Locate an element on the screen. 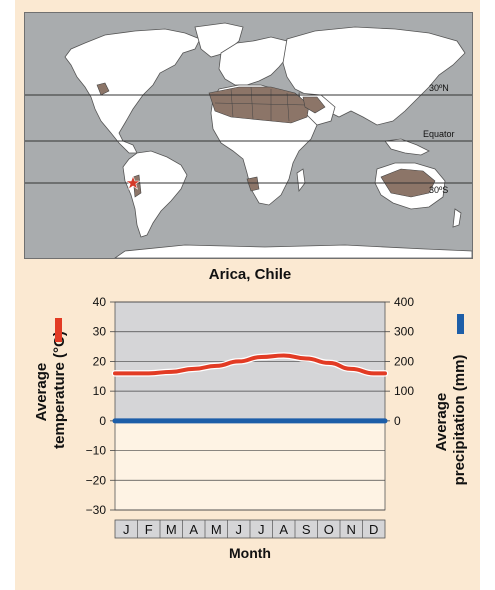 The image size is (495, 590). month-tick-label: S is located at coordinates (306, 529).